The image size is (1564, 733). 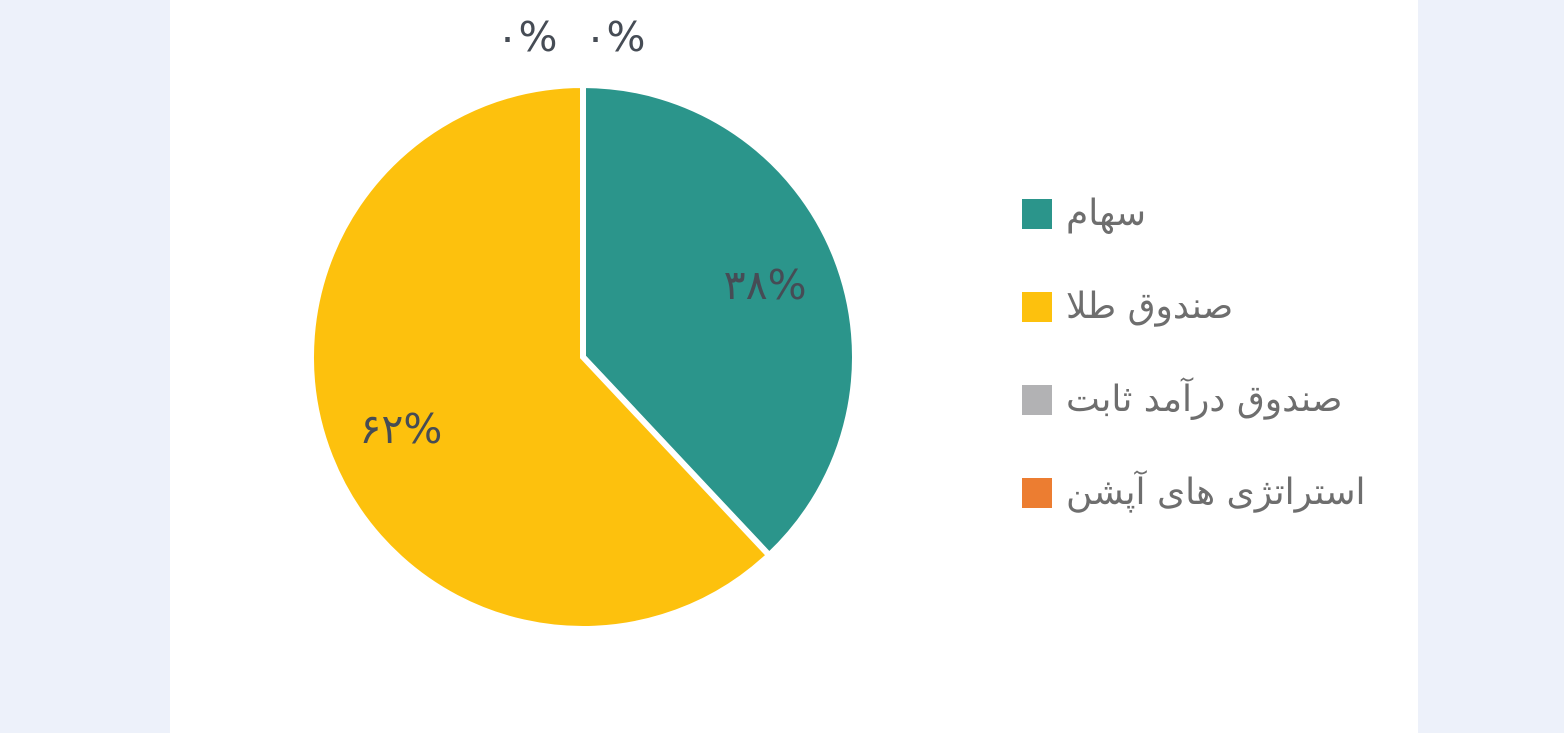 What do you see at coordinates (1491, 366) in the screenshot?
I see `right-margin-panel` at bounding box center [1491, 366].